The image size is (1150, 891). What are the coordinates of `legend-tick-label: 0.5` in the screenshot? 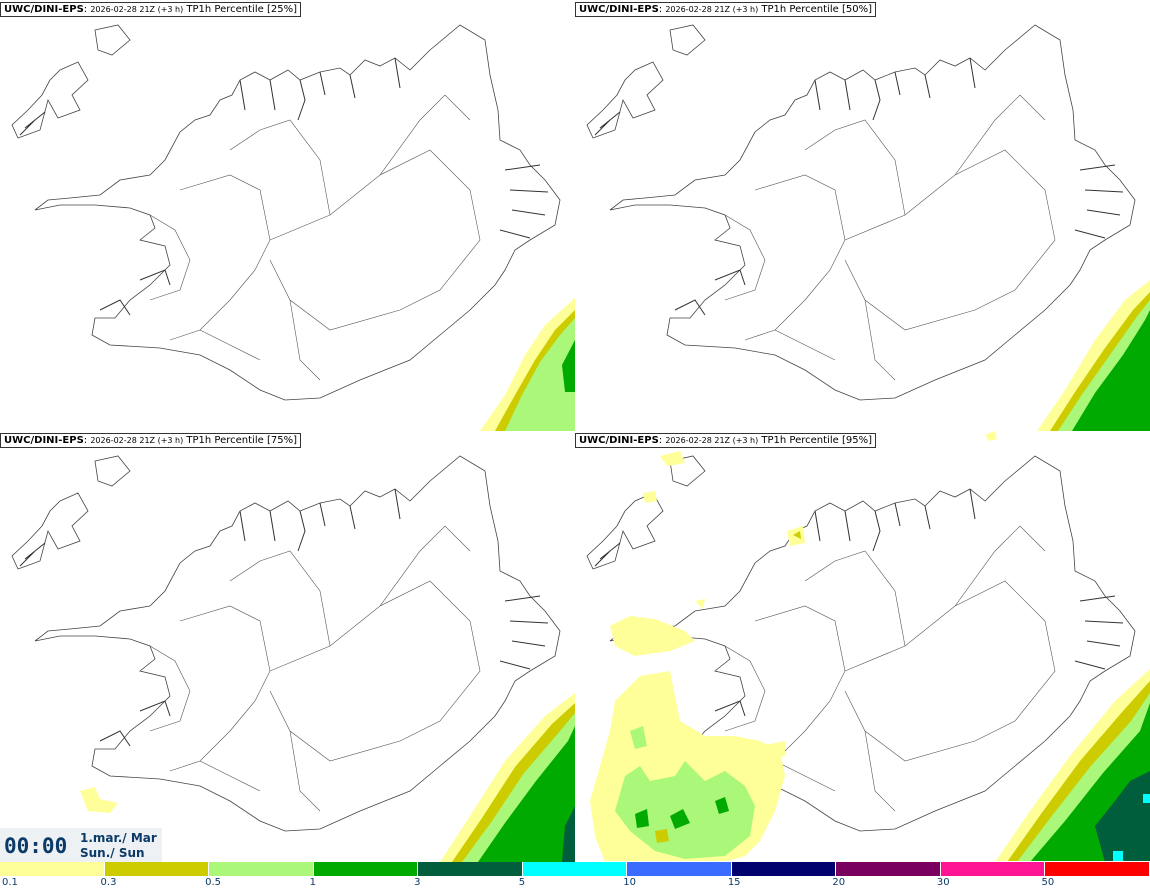 It's located at (213, 882).